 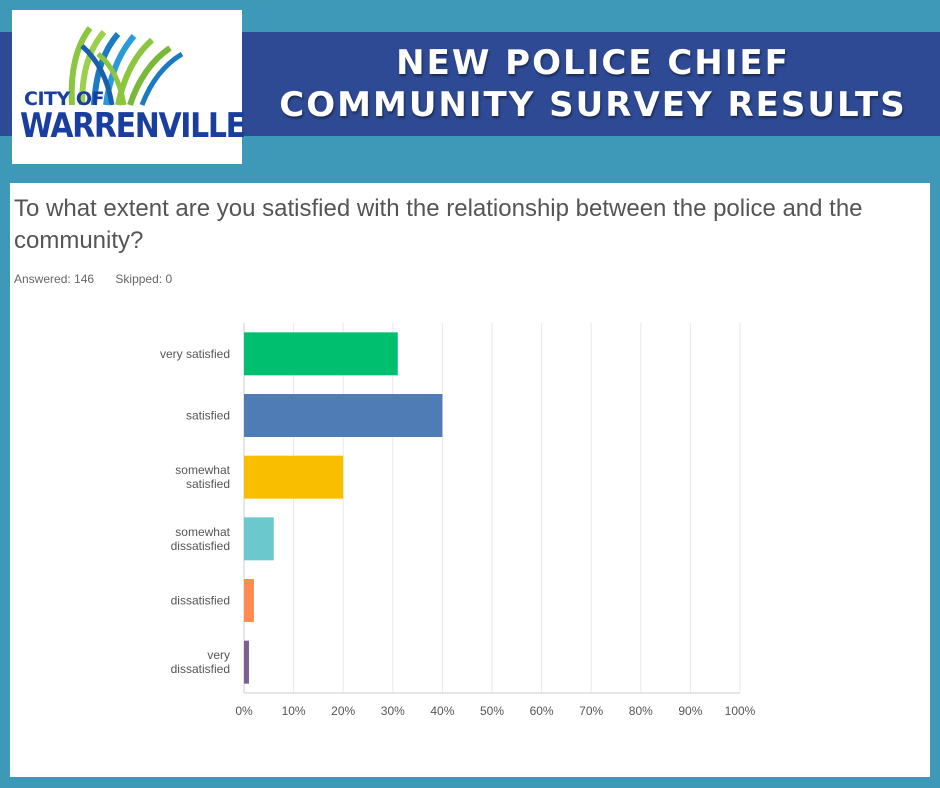 What do you see at coordinates (64, 99) in the screenshot?
I see `logo-city-of: CITY OF` at bounding box center [64, 99].